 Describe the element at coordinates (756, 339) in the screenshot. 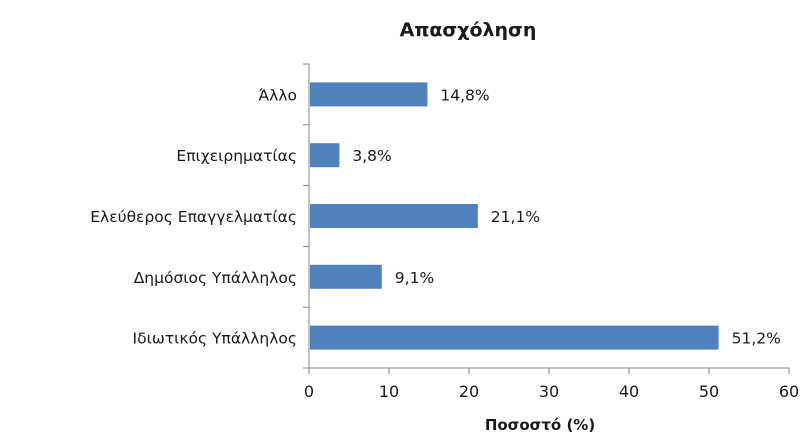

I see `data-label: 51,2%` at that location.